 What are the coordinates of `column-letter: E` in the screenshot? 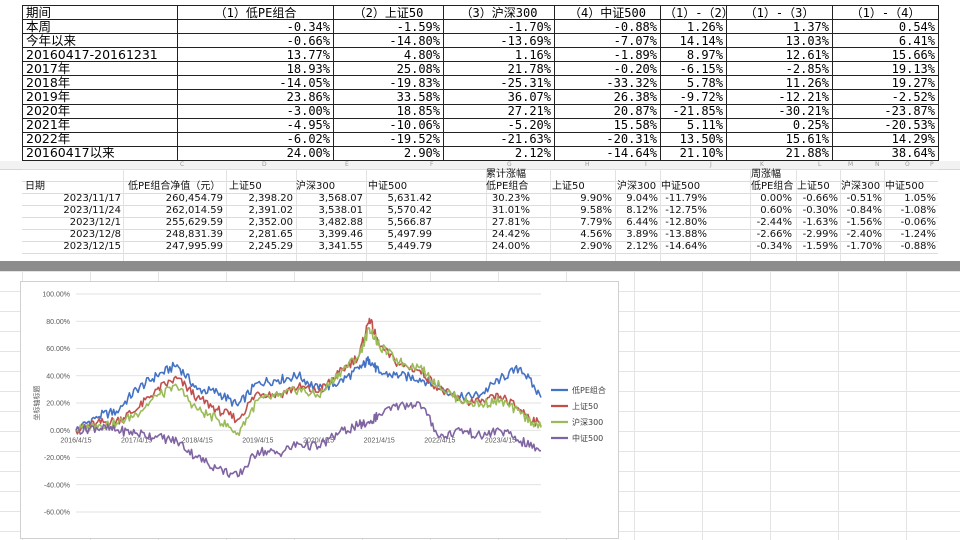 It's located at (347, 164).